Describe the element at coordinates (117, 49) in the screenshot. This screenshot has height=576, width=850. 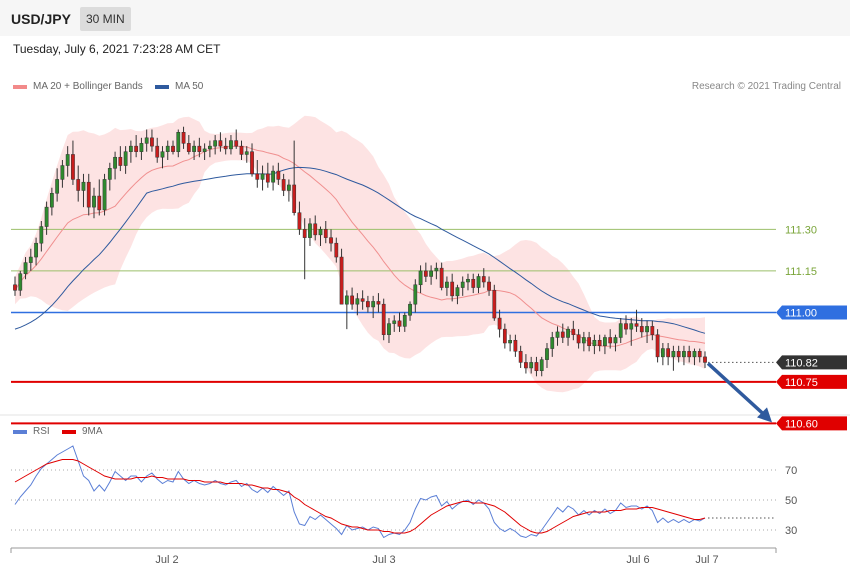
I see `chart-datetime: Tuesday, July 6, 2021 7:23:28 AM CET` at that location.